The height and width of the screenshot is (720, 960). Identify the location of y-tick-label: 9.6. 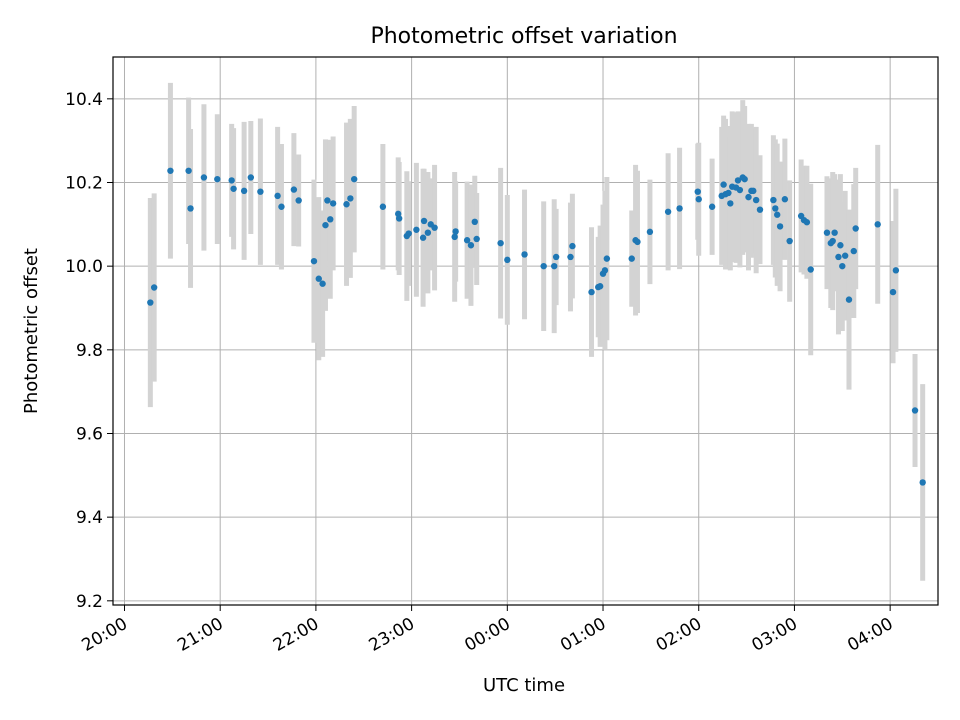
(89, 434).